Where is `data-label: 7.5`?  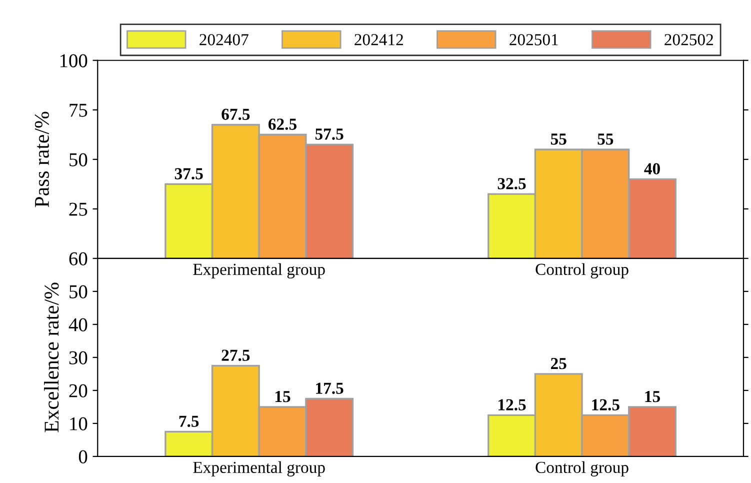 data-label: 7.5 is located at coordinates (189, 421).